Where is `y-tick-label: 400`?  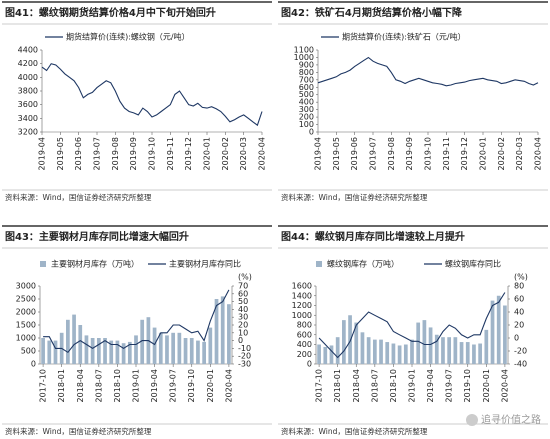 y-tick-label: 400 is located at coordinates (304, 344).